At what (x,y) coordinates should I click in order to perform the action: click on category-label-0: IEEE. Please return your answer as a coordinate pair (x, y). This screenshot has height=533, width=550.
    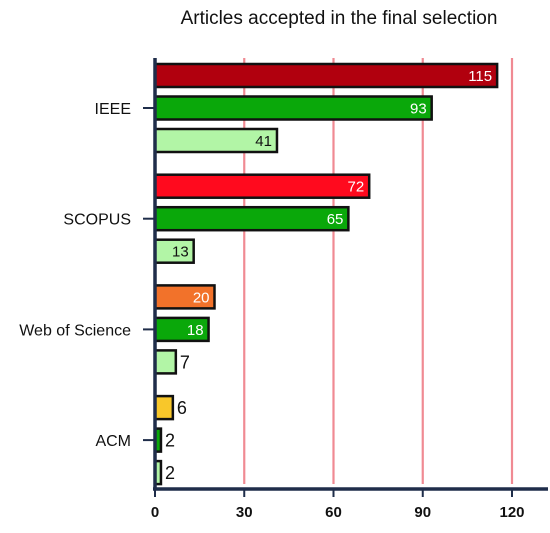
    Looking at the image, I should click on (113, 109).